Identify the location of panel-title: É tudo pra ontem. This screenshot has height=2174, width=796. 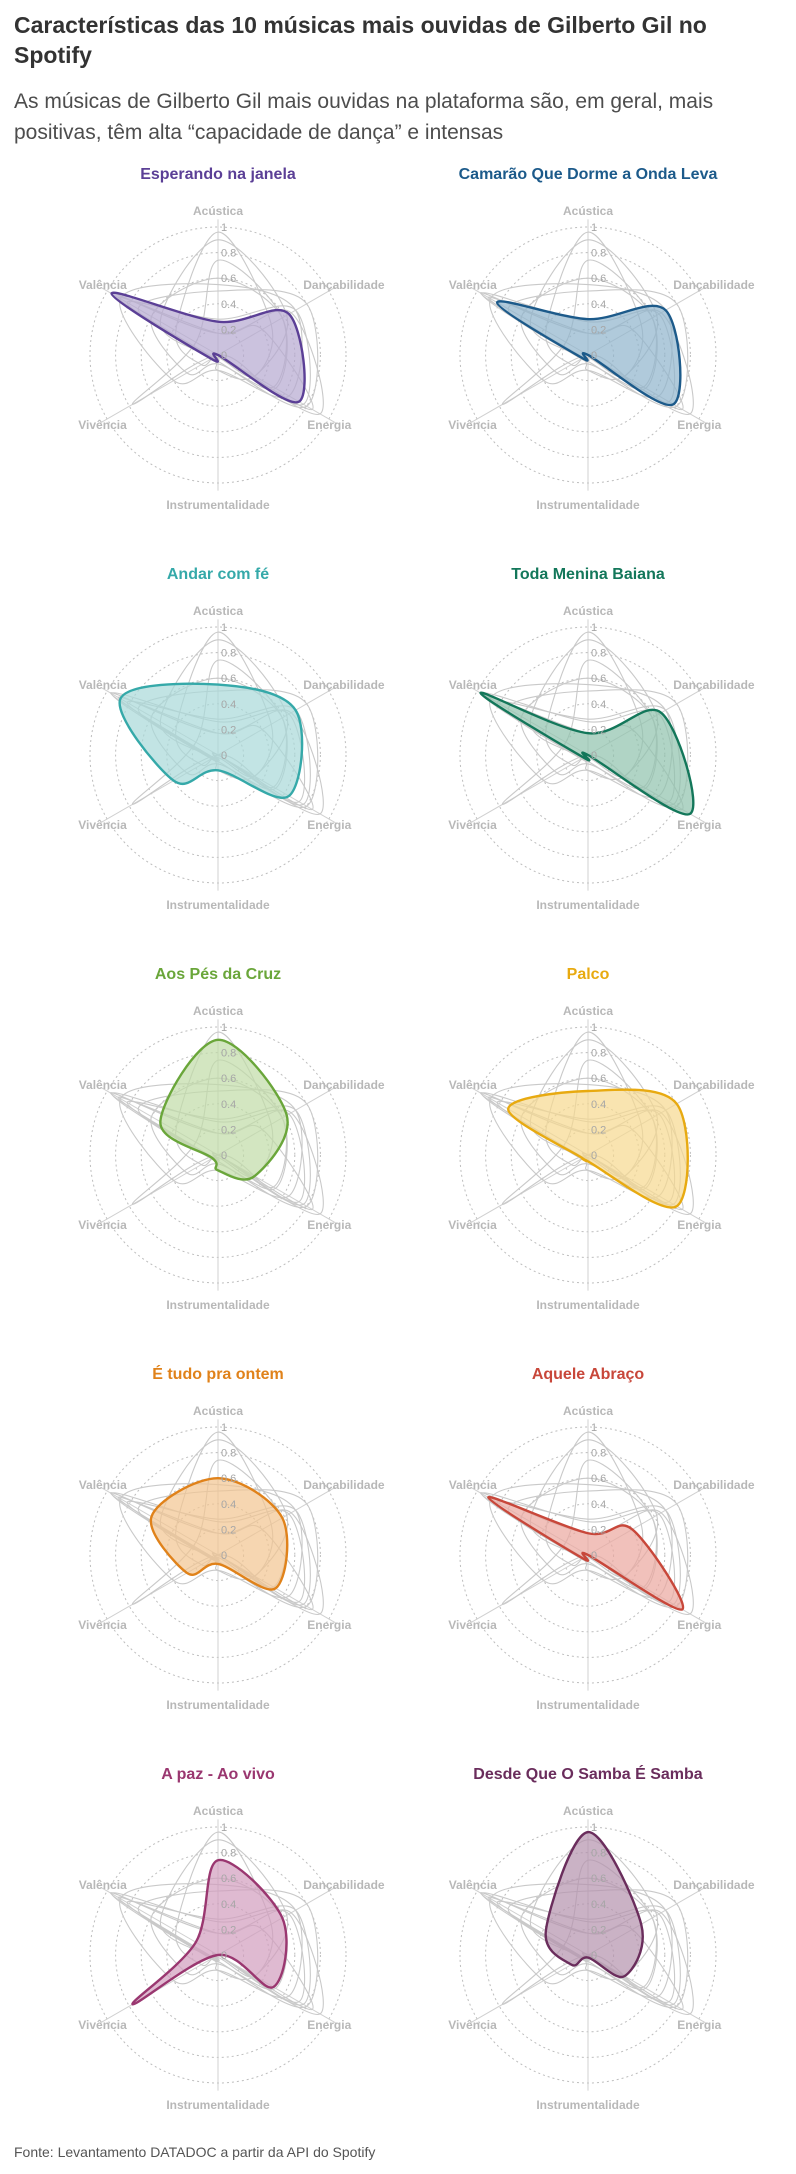
(218, 1374).